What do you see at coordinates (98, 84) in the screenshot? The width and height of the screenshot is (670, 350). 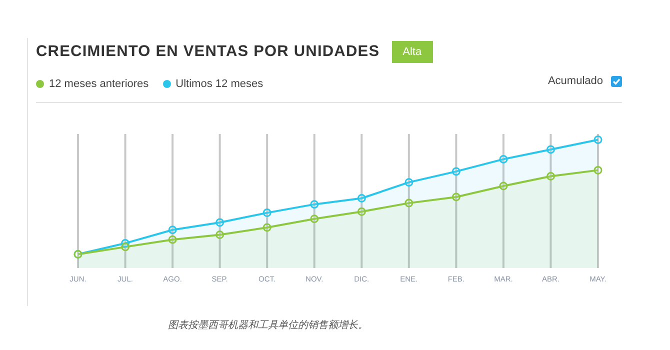 I see `legend-label: 12 meses anteriores` at bounding box center [98, 84].